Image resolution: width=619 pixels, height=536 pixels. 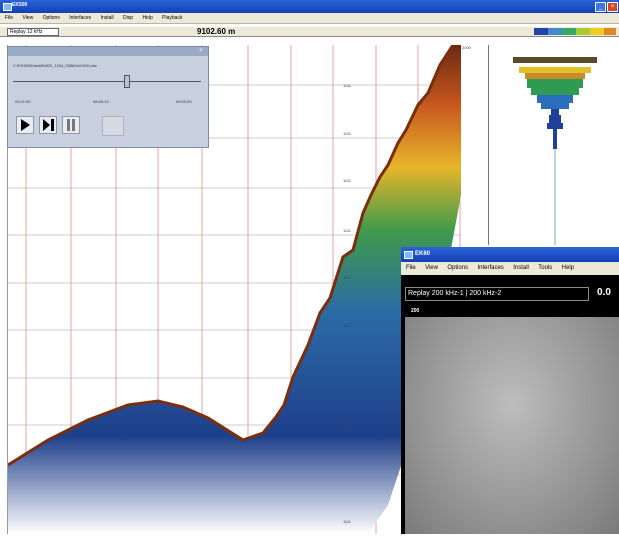 What do you see at coordinates (510, 254) in the screenshot?
I see `ek60-title-bar: EK60` at bounding box center [510, 254].